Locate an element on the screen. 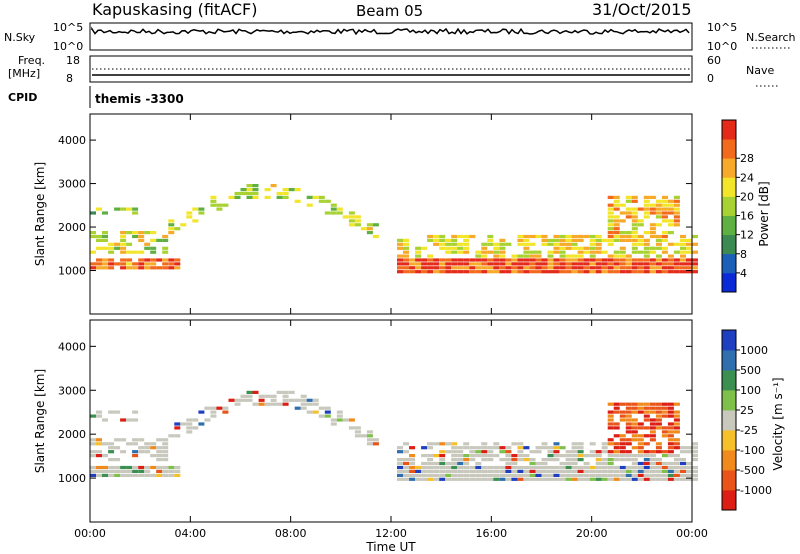  power-ylabel: Slant Range [km] is located at coordinates (40, 214).